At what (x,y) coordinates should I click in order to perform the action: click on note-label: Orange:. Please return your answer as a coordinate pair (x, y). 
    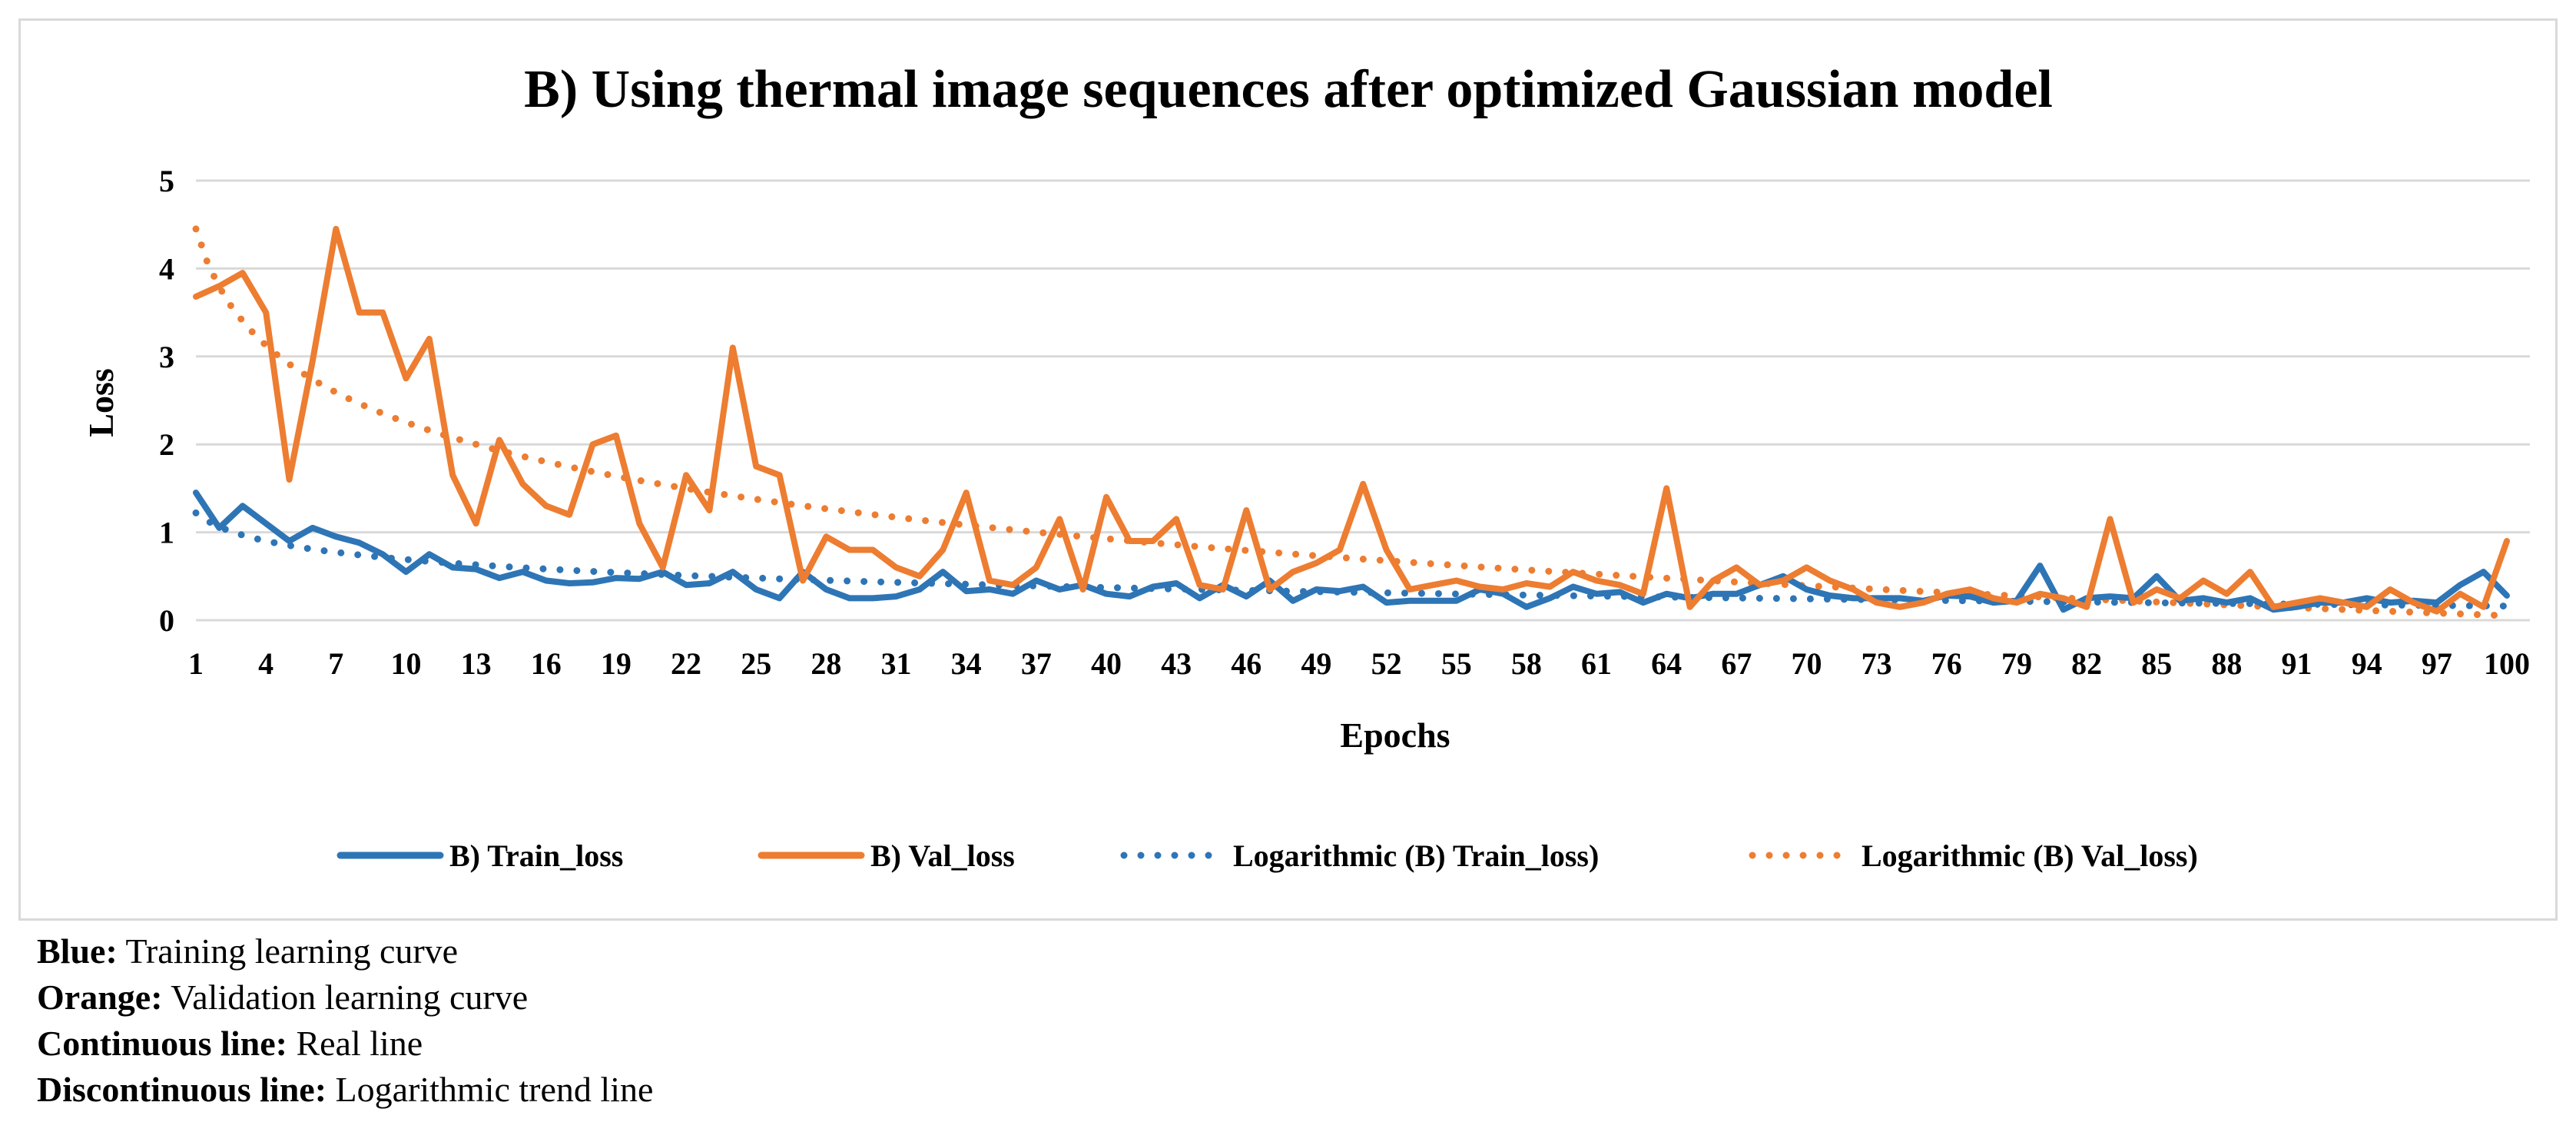
    Looking at the image, I should click on (100, 998).